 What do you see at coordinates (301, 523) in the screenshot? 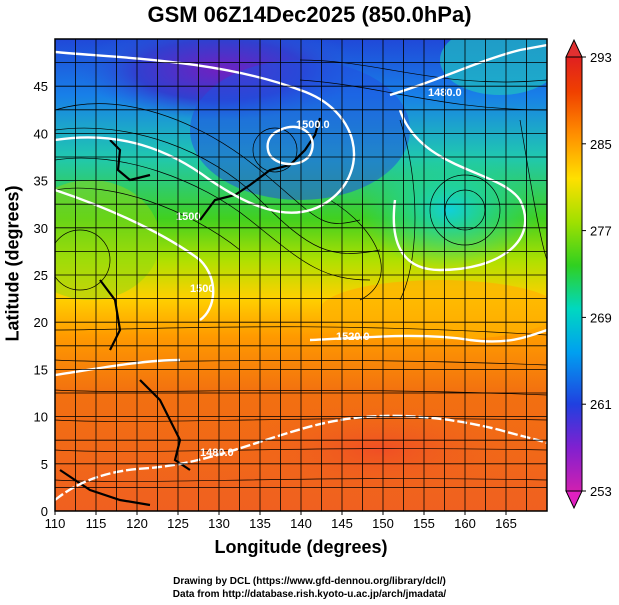
I see `x-tick-label: 140` at bounding box center [301, 523].